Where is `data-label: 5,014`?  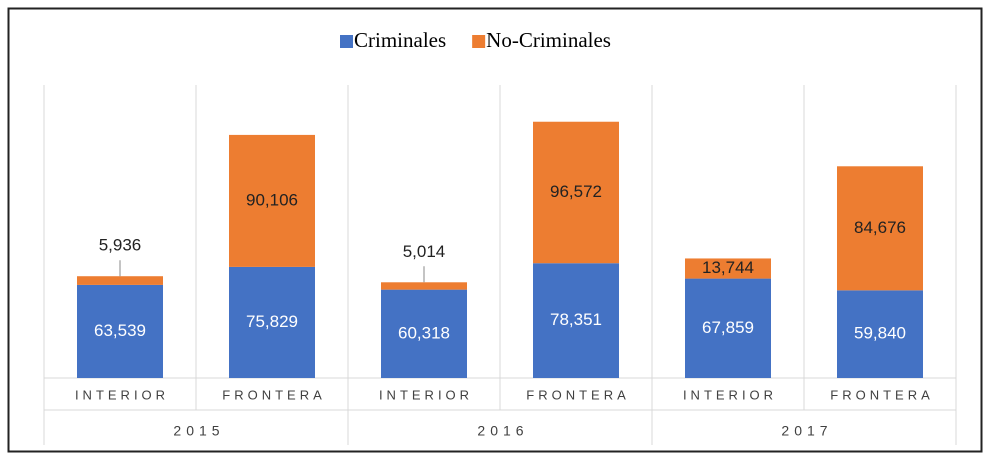 data-label: 5,014 is located at coordinates (424, 251).